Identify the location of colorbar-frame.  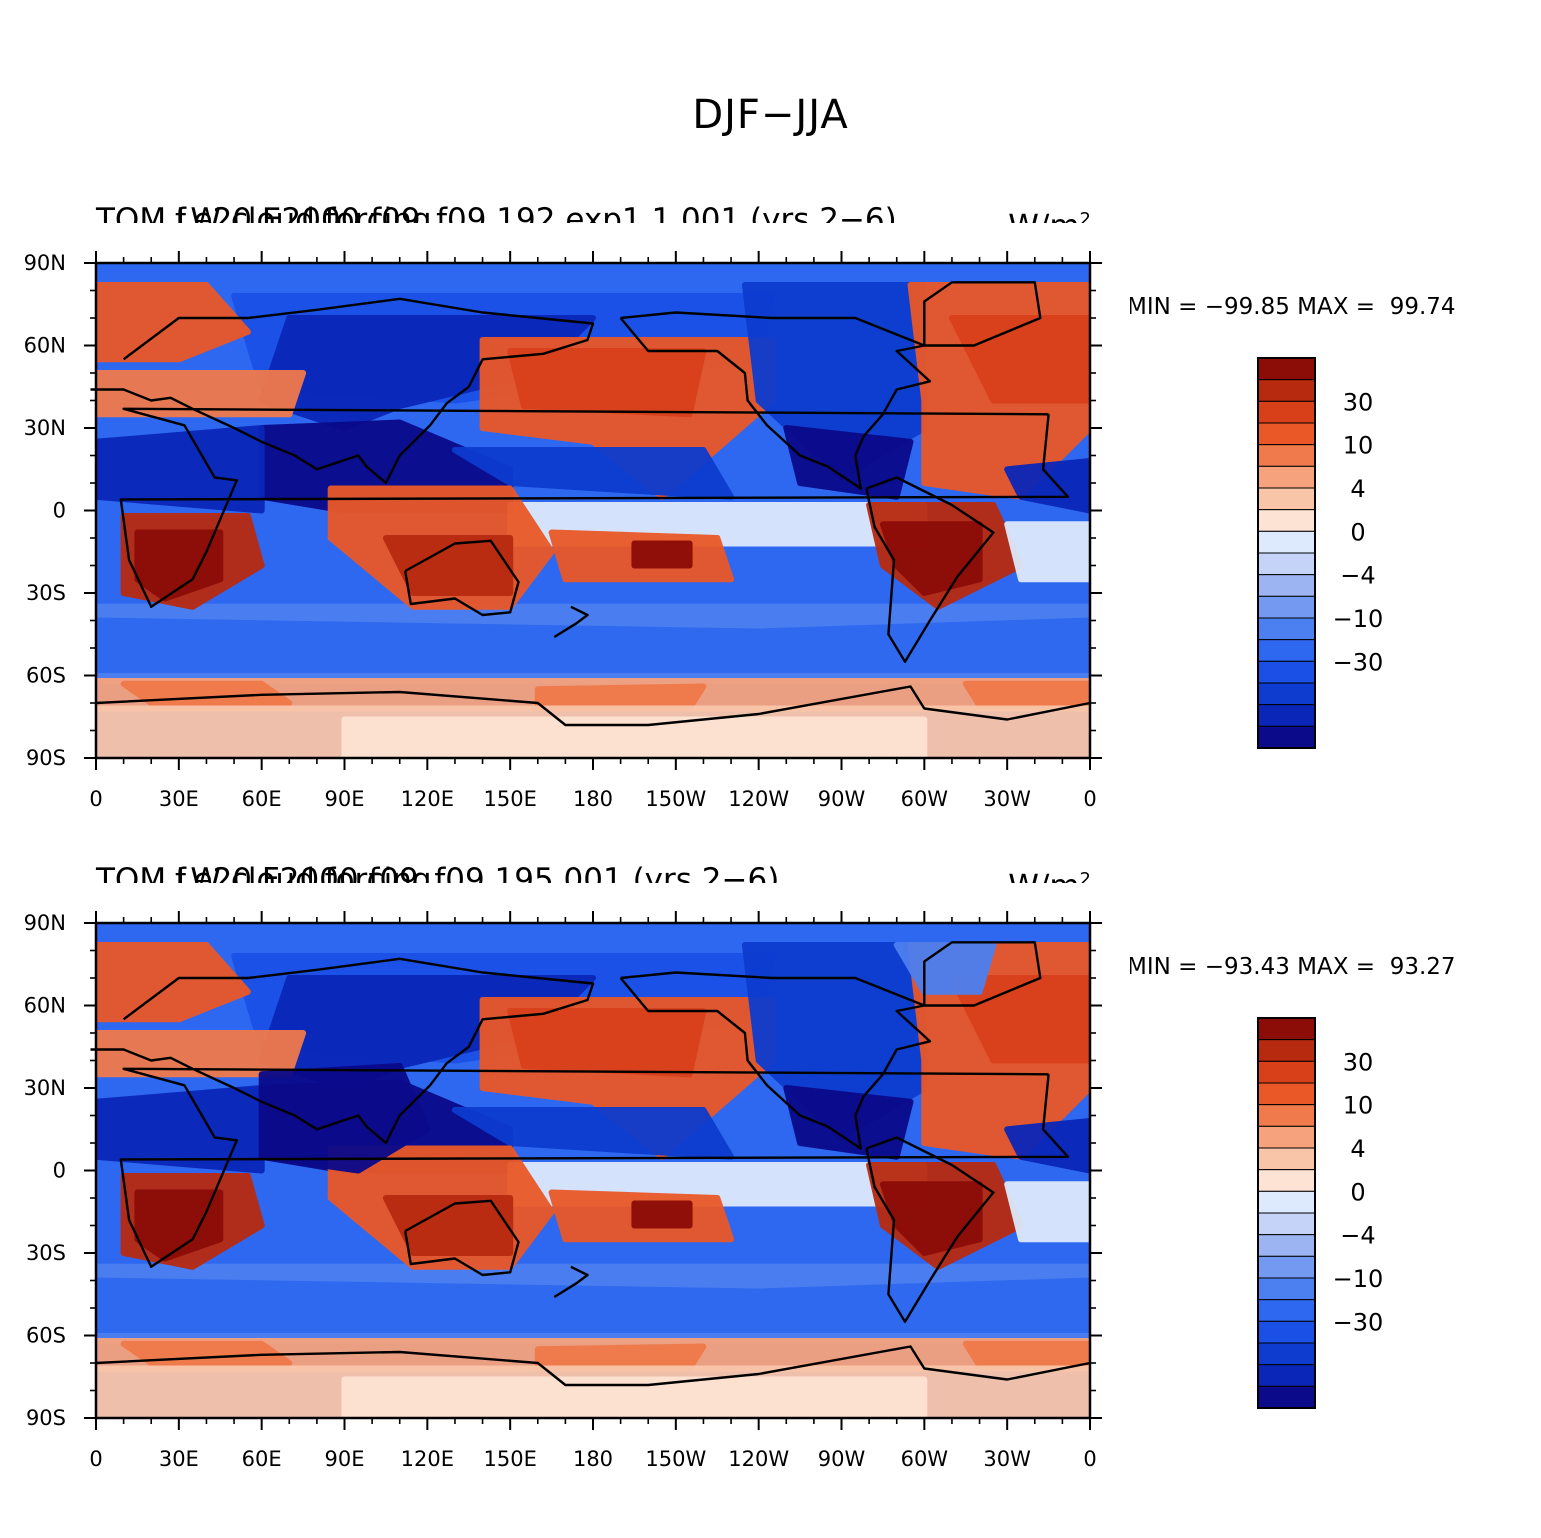
(1286, 553).